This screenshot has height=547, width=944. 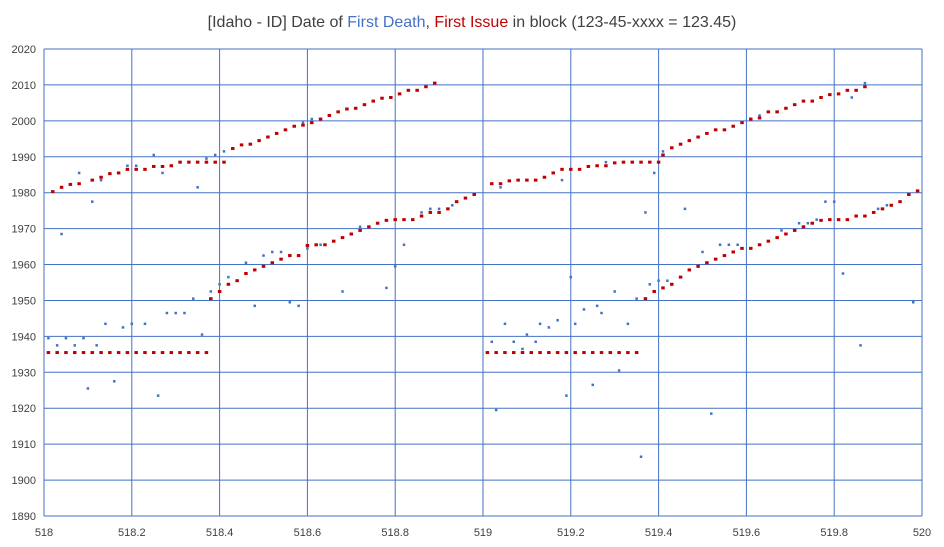 What do you see at coordinates (24, 301) in the screenshot?
I see `y-tick-label: 1950` at bounding box center [24, 301].